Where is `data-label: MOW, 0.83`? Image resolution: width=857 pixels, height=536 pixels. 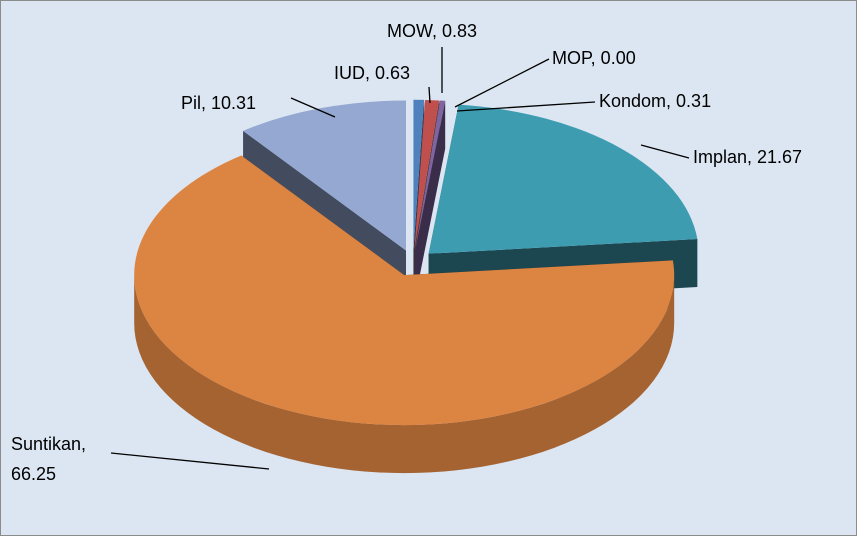
data-label: MOW, 0.83 is located at coordinates (432, 31).